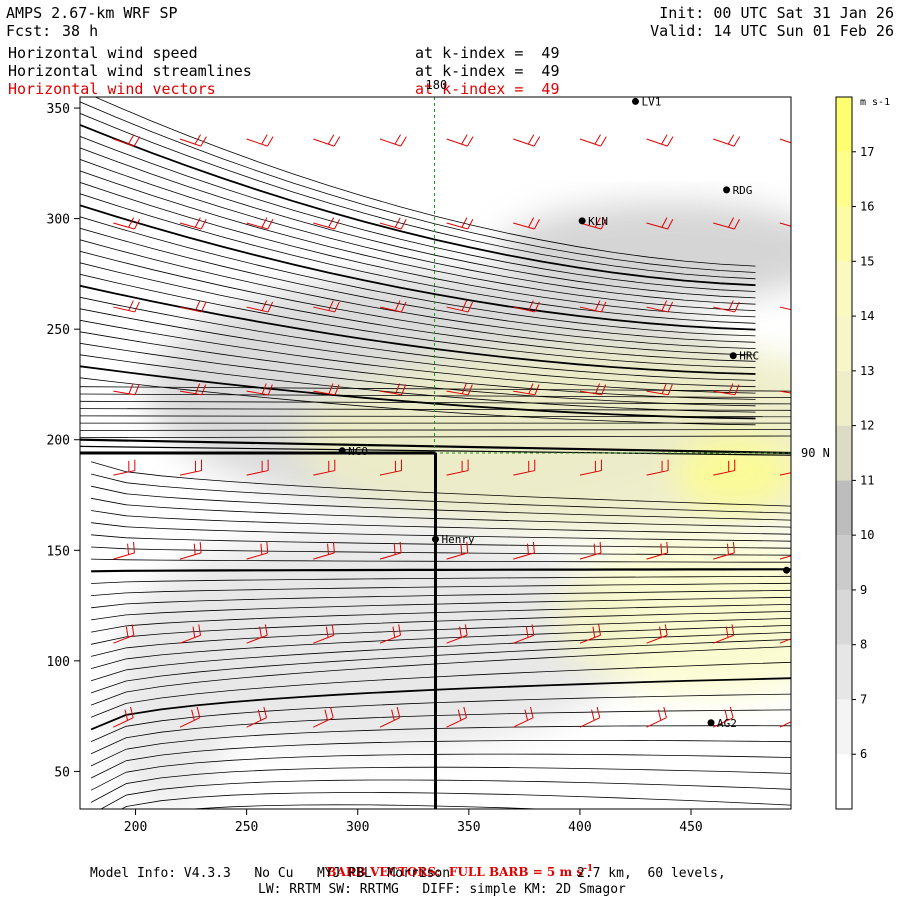 Image resolution: width=900 pixels, height=900 pixels. What do you see at coordinates (867, 371) in the screenshot?
I see `colorbar-label: 13` at bounding box center [867, 371].